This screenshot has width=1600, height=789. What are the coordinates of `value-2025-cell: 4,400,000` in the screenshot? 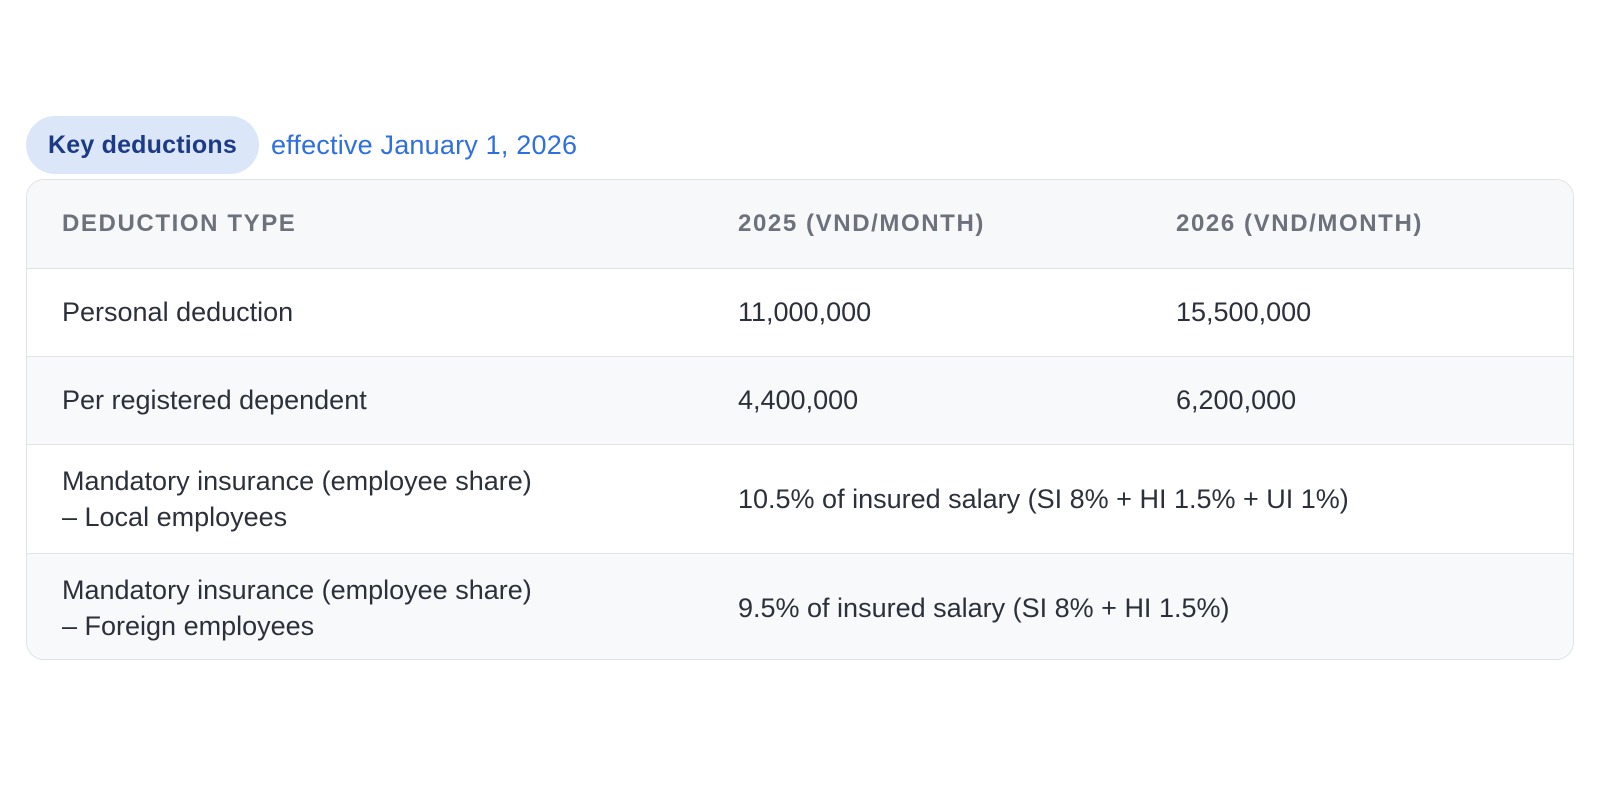 It's located at (957, 400).